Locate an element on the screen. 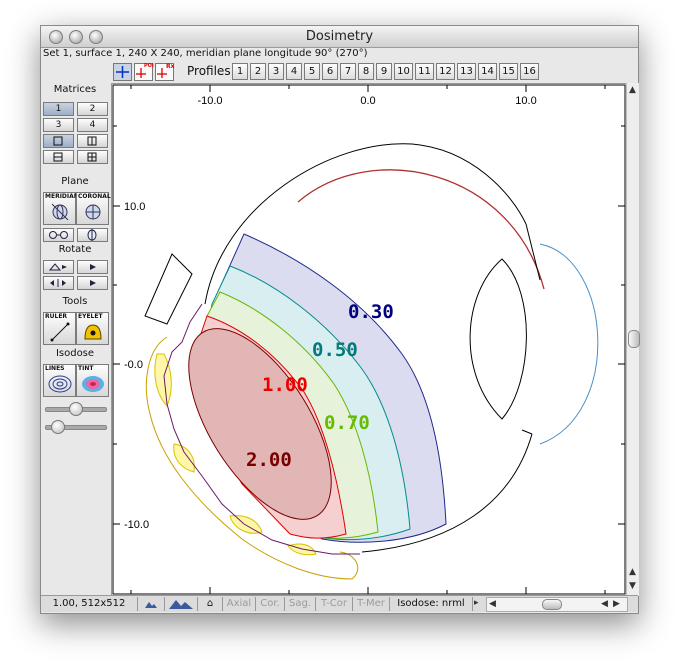 The height and width of the screenshot is (665, 677). horizontal-scrollbar: ◀ ◀ ▶ is located at coordinates (557, 604).